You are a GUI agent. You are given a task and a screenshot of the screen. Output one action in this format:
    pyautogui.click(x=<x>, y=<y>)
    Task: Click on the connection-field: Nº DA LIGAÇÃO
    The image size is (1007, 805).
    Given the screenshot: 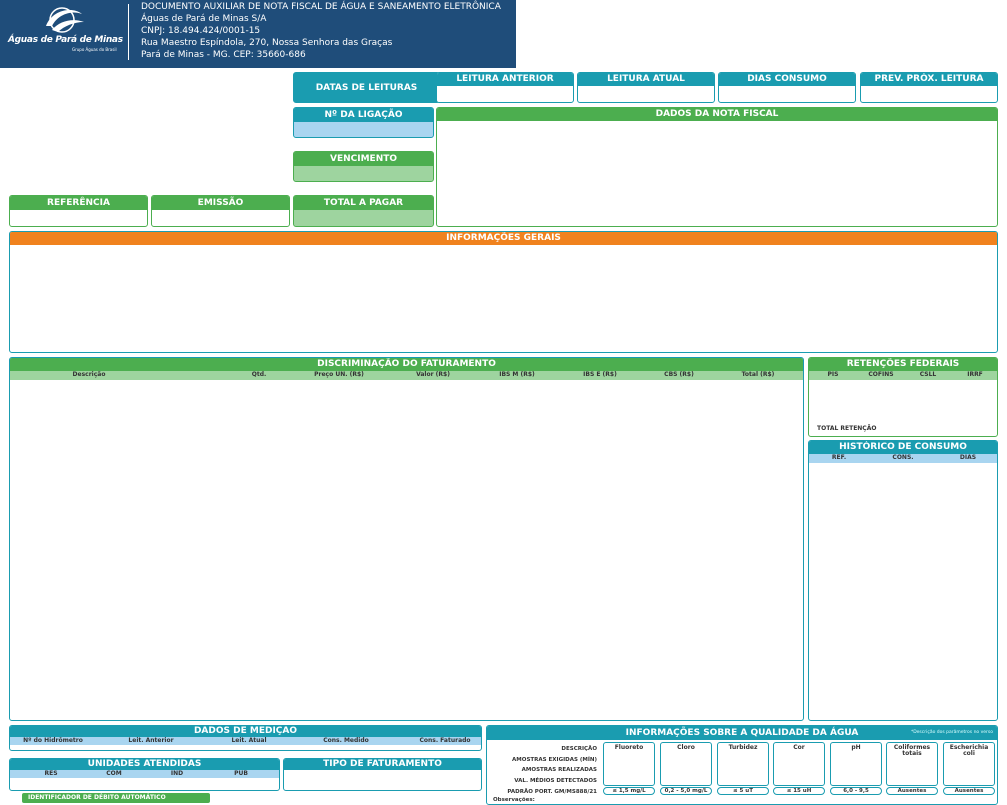 What is the action you would take?
    pyautogui.click(x=363, y=122)
    